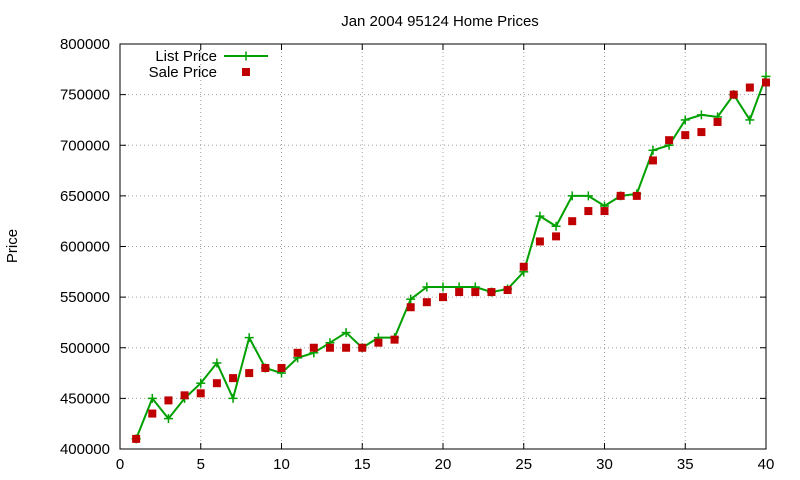 The height and width of the screenshot is (480, 800). What do you see at coordinates (186, 56) in the screenshot?
I see `legend-label-list-price: List Price` at bounding box center [186, 56].